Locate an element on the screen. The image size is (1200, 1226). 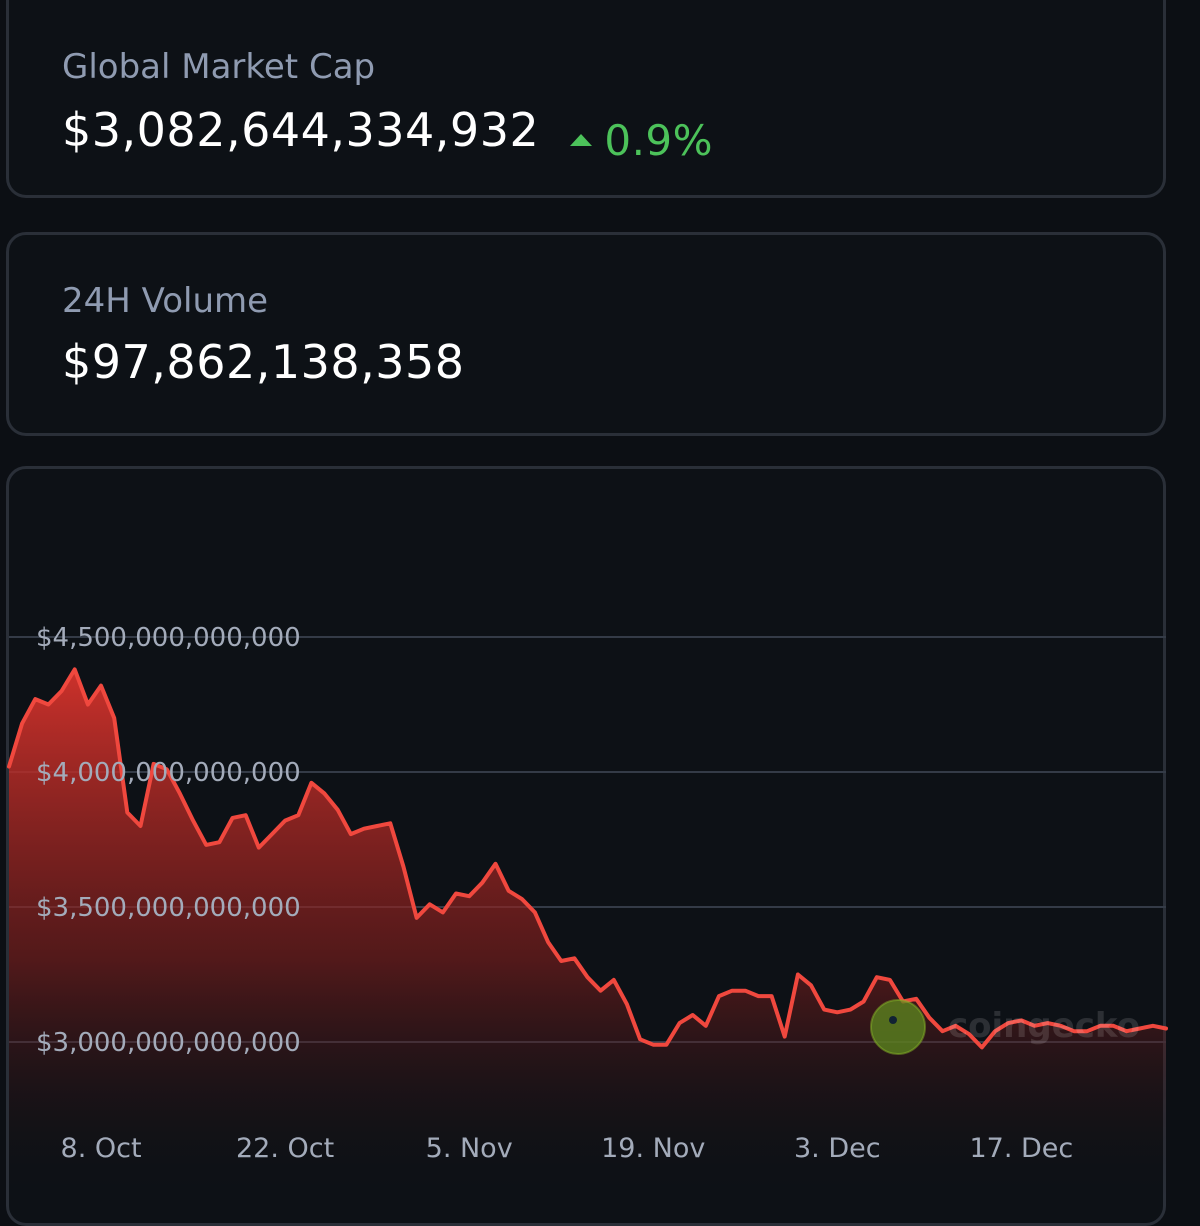
y-tick-label: $4,500,000,000,000 is located at coordinates (168, 638).